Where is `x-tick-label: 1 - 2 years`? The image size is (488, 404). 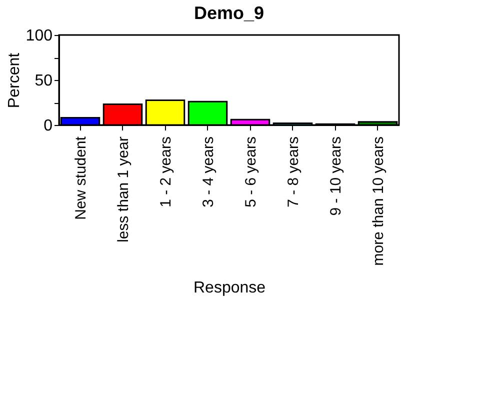
x-tick-label: 1 - 2 years is located at coordinates (165, 172).